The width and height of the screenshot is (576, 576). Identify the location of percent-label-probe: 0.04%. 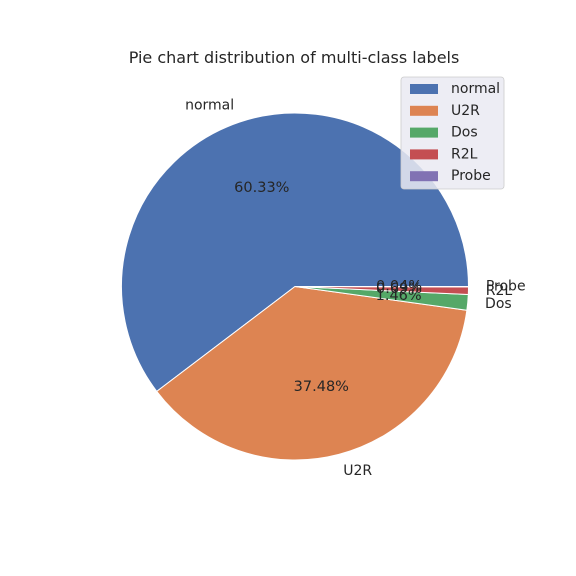
(399, 287).